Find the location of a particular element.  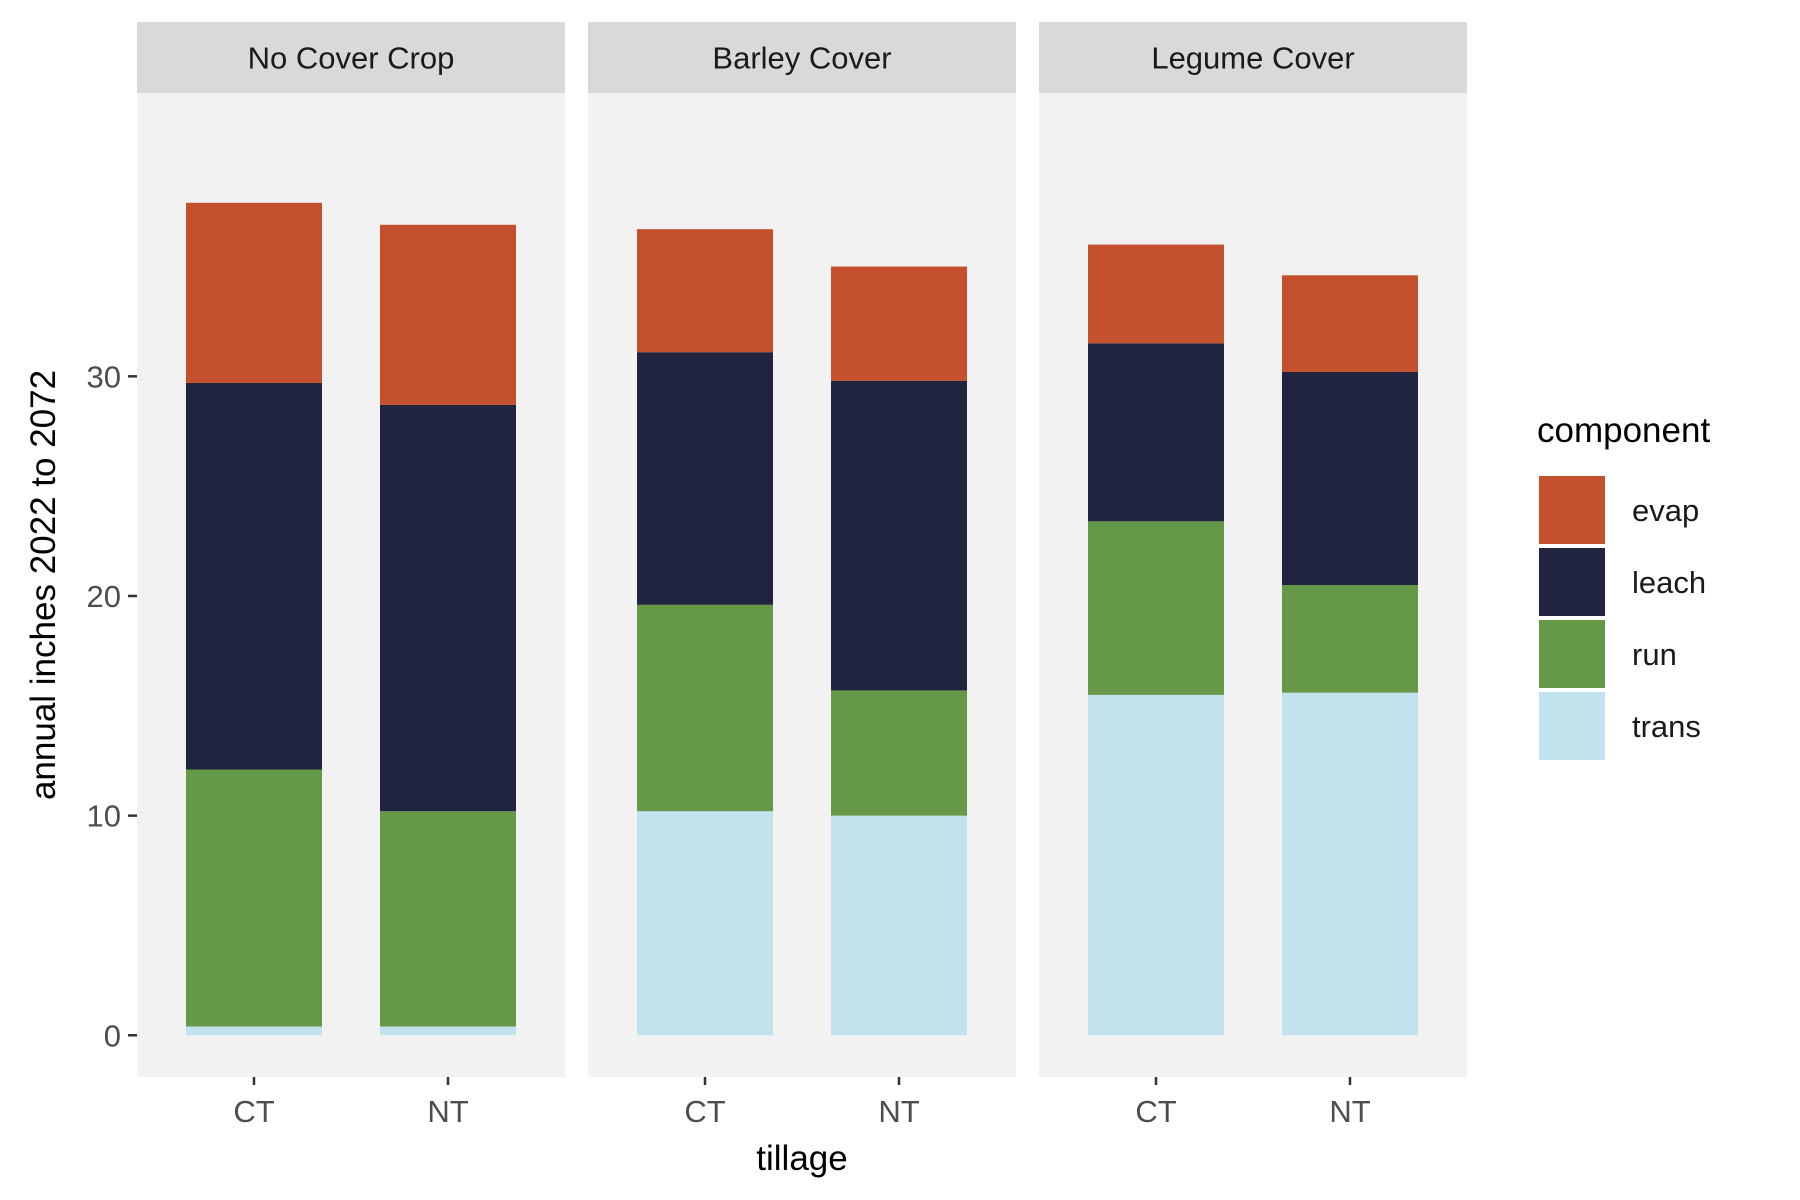

facet-strip-label: No Cover Crop is located at coordinates (351, 58).